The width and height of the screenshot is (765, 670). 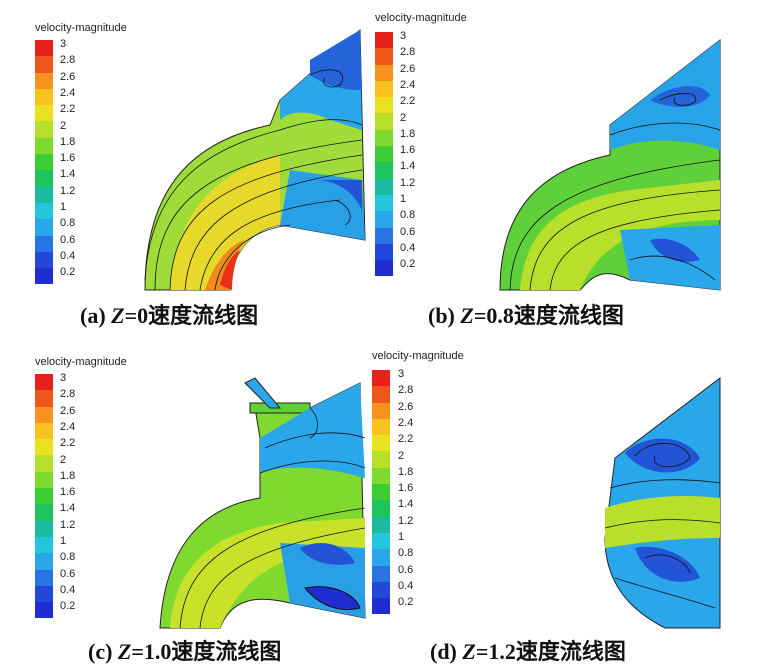 What do you see at coordinates (93, 315) in the screenshot?
I see `caption-label: (a)` at bounding box center [93, 315].